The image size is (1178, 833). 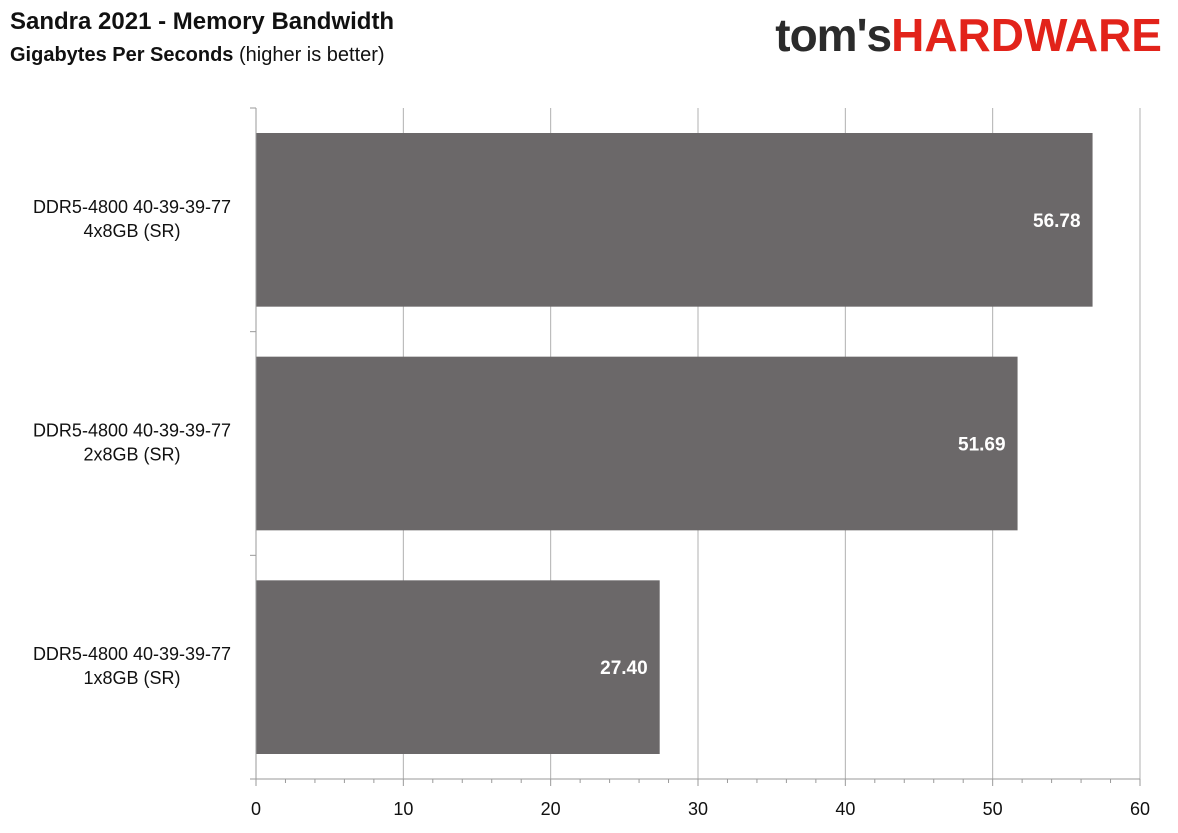 What do you see at coordinates (1057, 221) in the screenshot?
I see `data-label-0: 56.78` at bounding box center [1057, 221].